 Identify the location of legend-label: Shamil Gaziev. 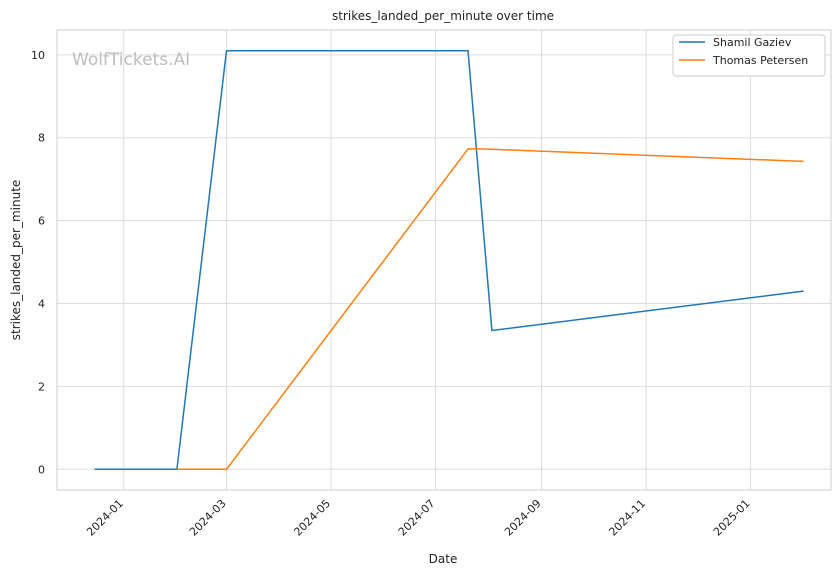
(752, 42).